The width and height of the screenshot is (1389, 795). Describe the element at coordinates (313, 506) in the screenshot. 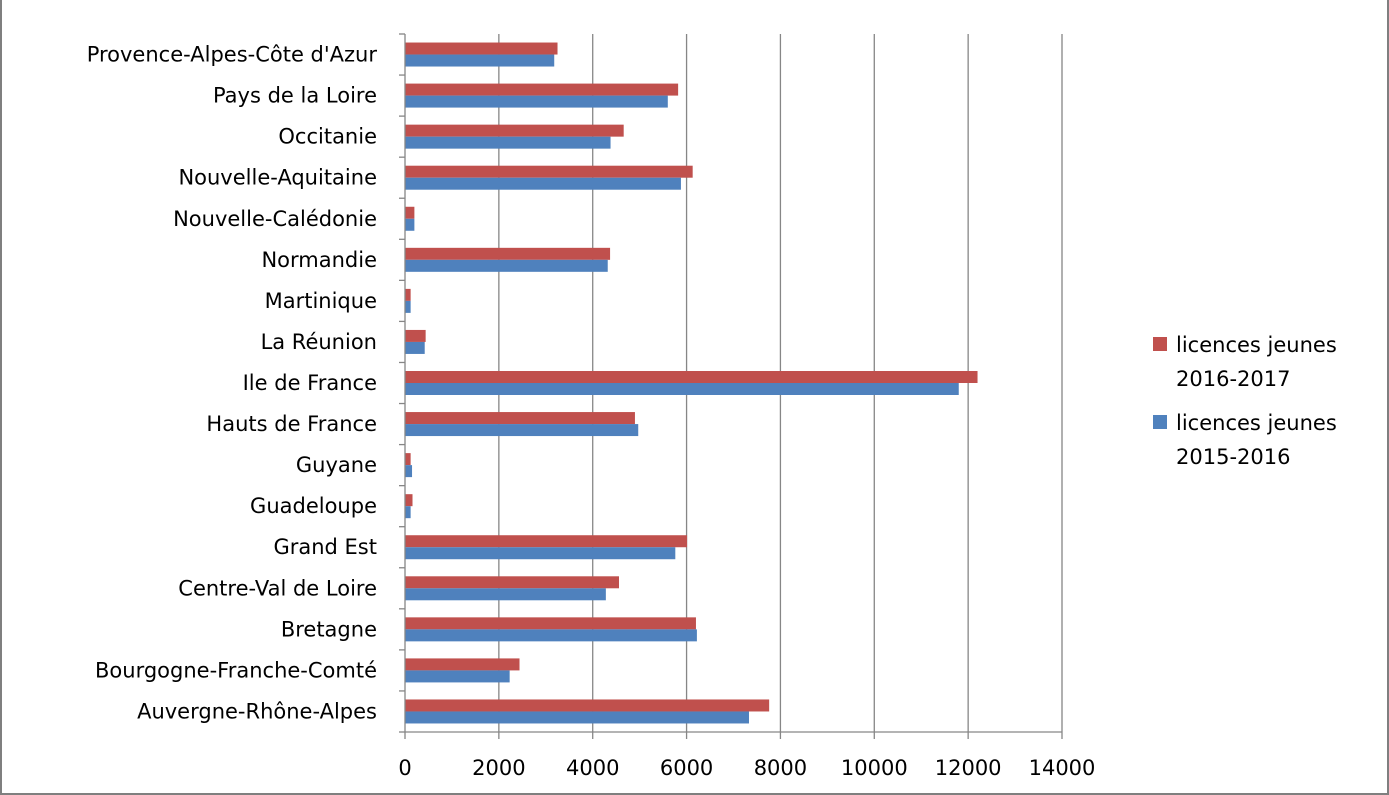

I see `category-label: Guadeloupe` at that location.